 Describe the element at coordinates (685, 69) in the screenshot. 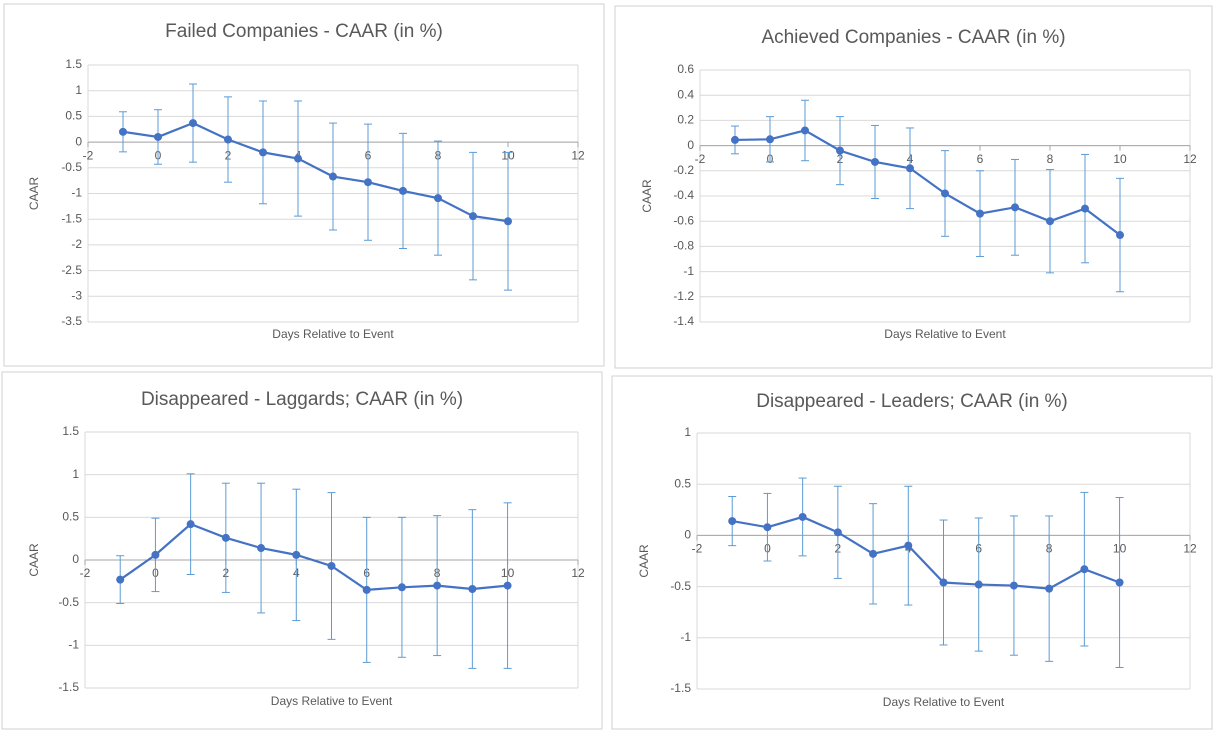

I see `y-tick-label: 0.6` at that location.